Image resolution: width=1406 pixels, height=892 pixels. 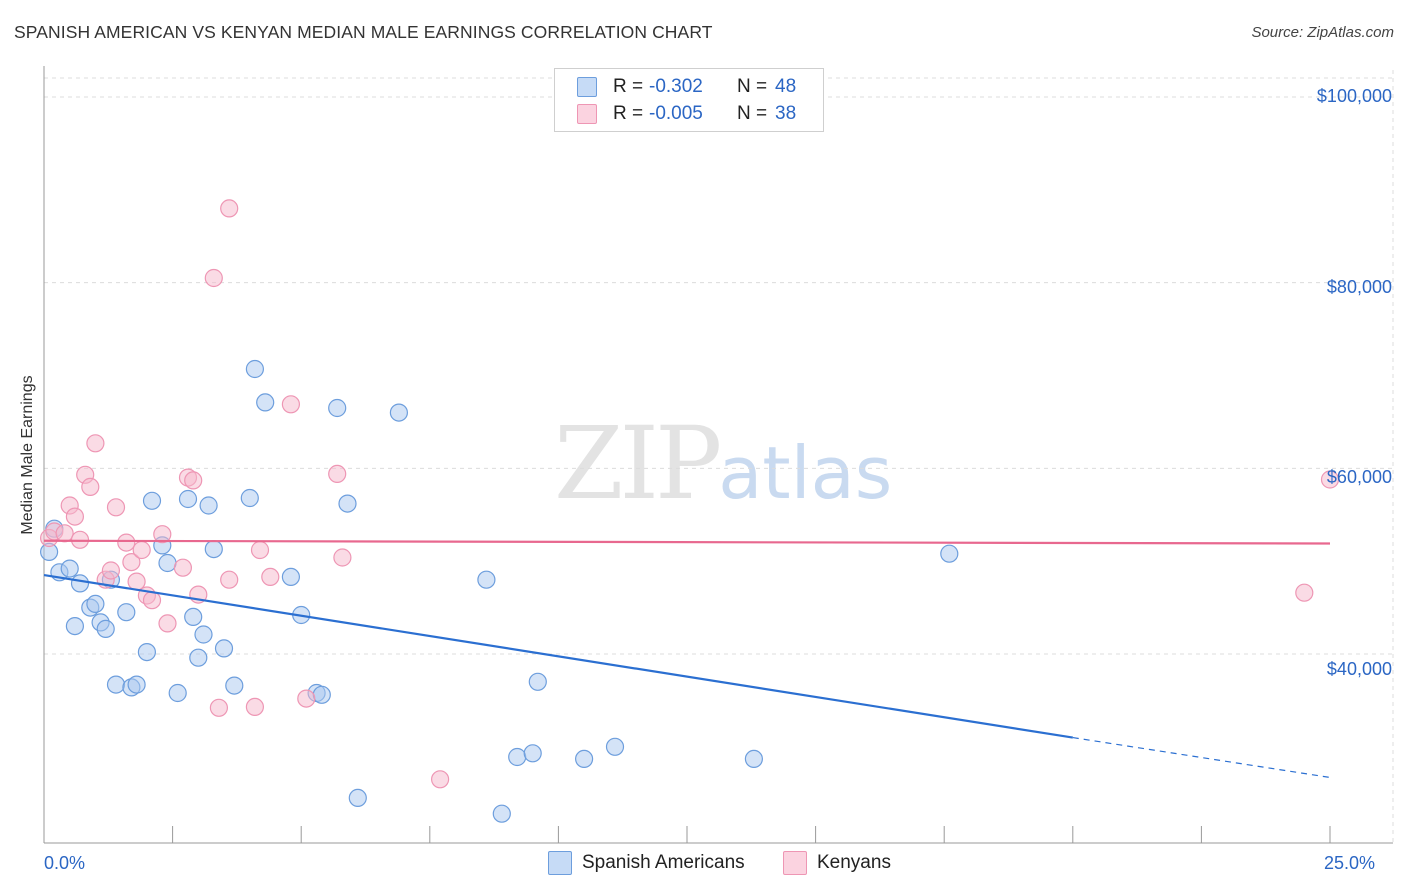 I want to click on watermark: ZIPatlas, so click(x=723, y=463).